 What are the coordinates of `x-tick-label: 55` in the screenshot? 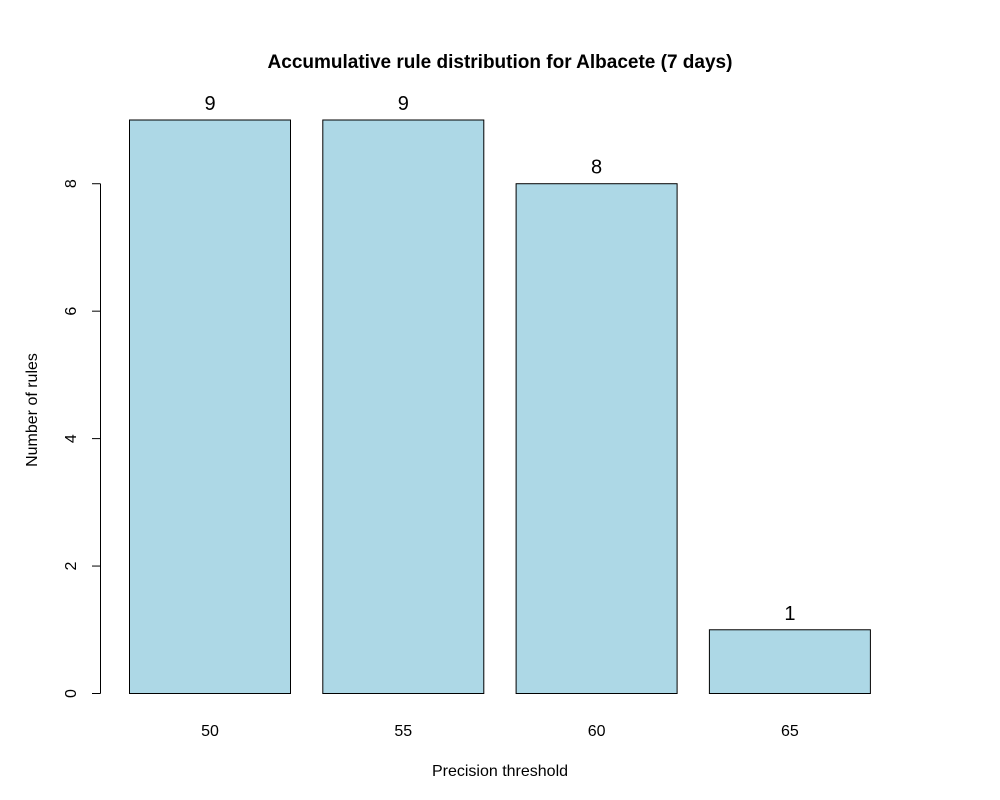 It's located at (403, 731).